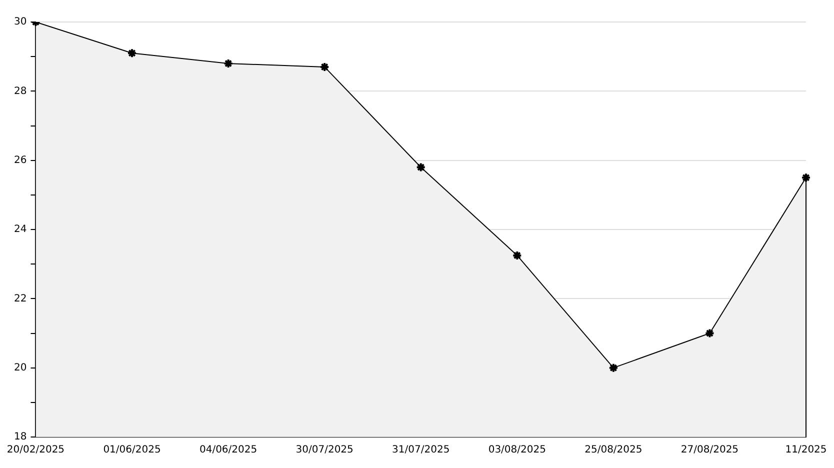  What do you see at coordinates (35, 450) in the screenshot?
I see `x-tick-label: 20/02/2025` at bounding box center [35, 450].